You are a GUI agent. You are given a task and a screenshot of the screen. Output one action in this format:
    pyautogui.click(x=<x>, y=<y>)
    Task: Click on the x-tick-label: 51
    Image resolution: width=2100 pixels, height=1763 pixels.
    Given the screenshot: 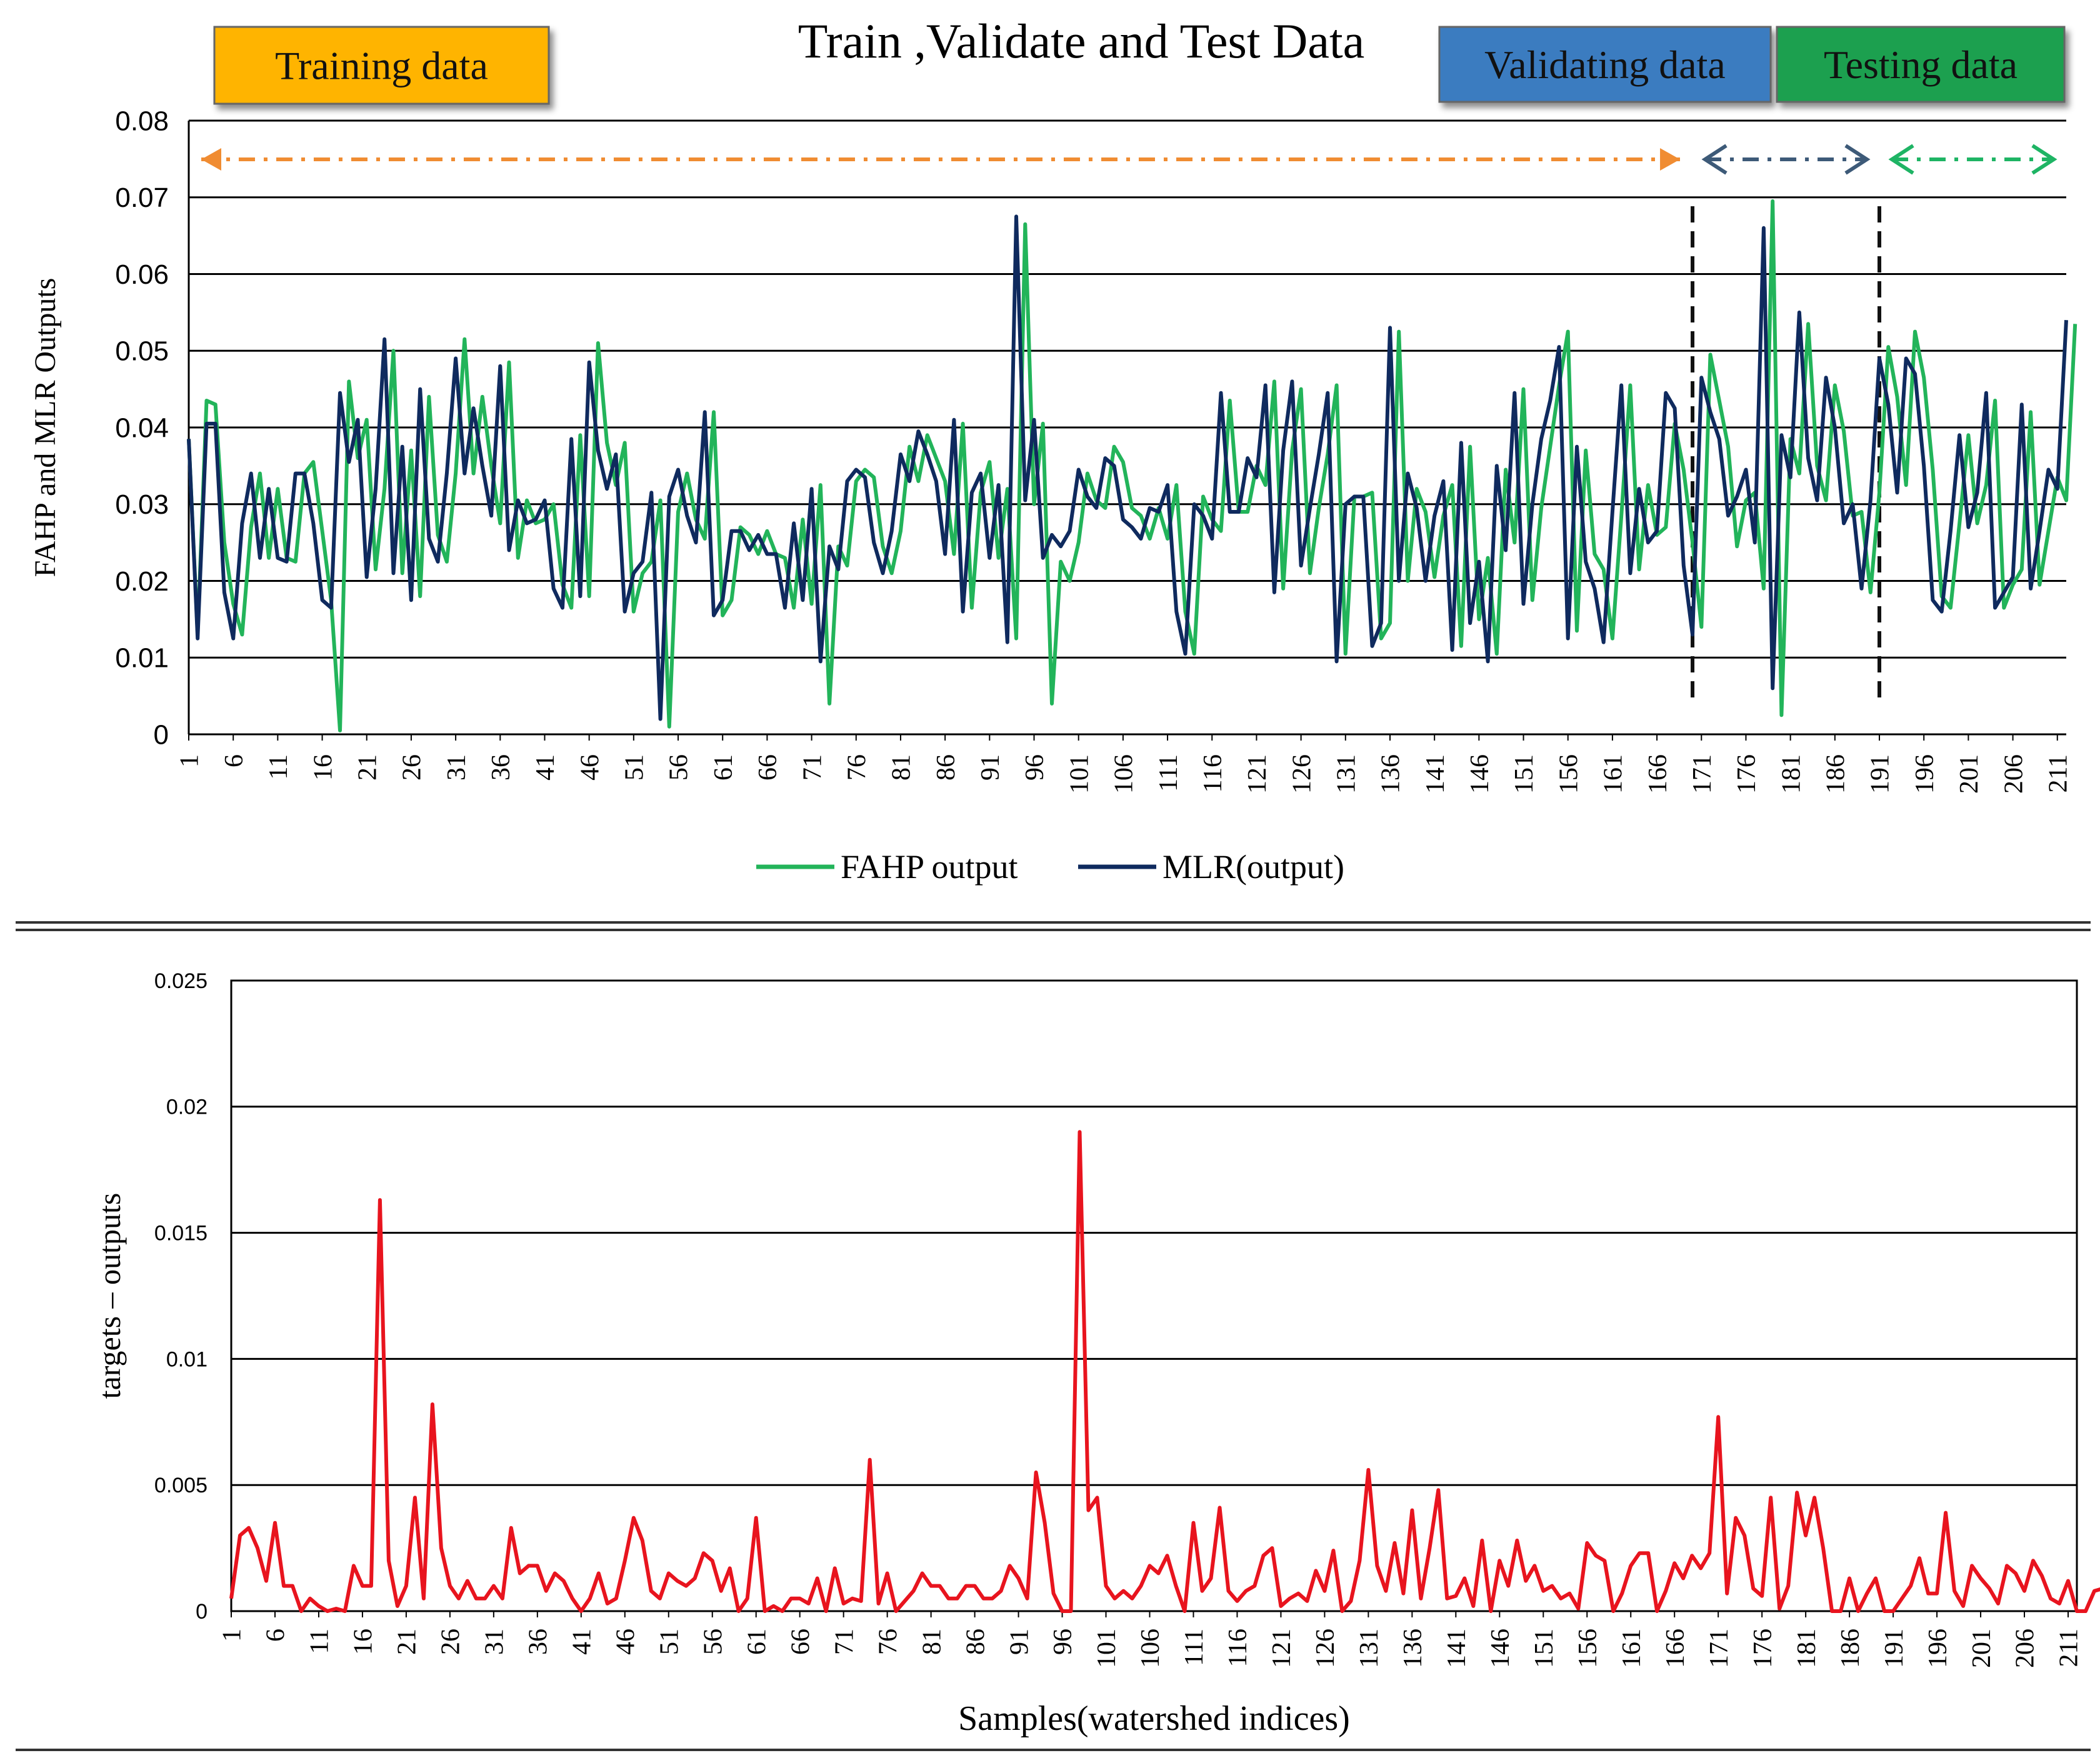 What is the action you would take?
    pyautogui.click(x=635, y=767)
    